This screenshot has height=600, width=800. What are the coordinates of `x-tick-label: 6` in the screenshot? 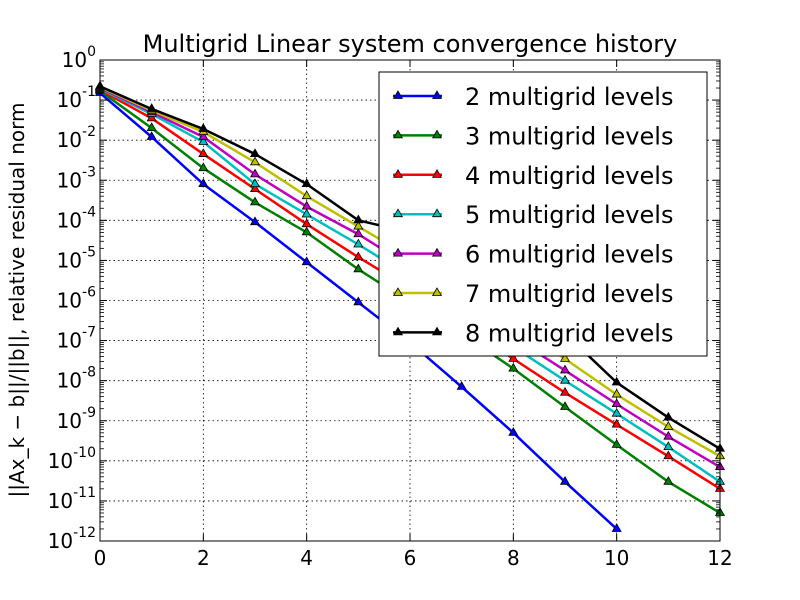 It's located at (410, 558).